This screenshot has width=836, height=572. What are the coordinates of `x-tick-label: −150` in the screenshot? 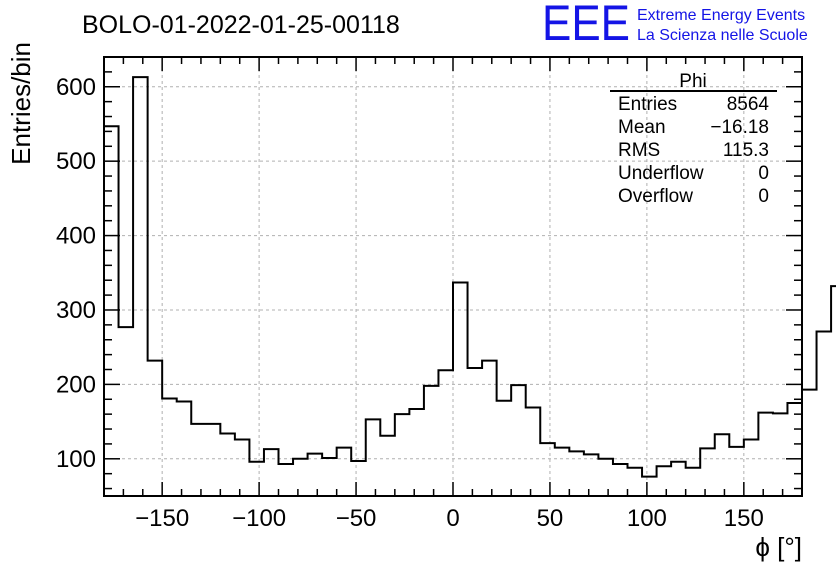 It's located at (162, 518).